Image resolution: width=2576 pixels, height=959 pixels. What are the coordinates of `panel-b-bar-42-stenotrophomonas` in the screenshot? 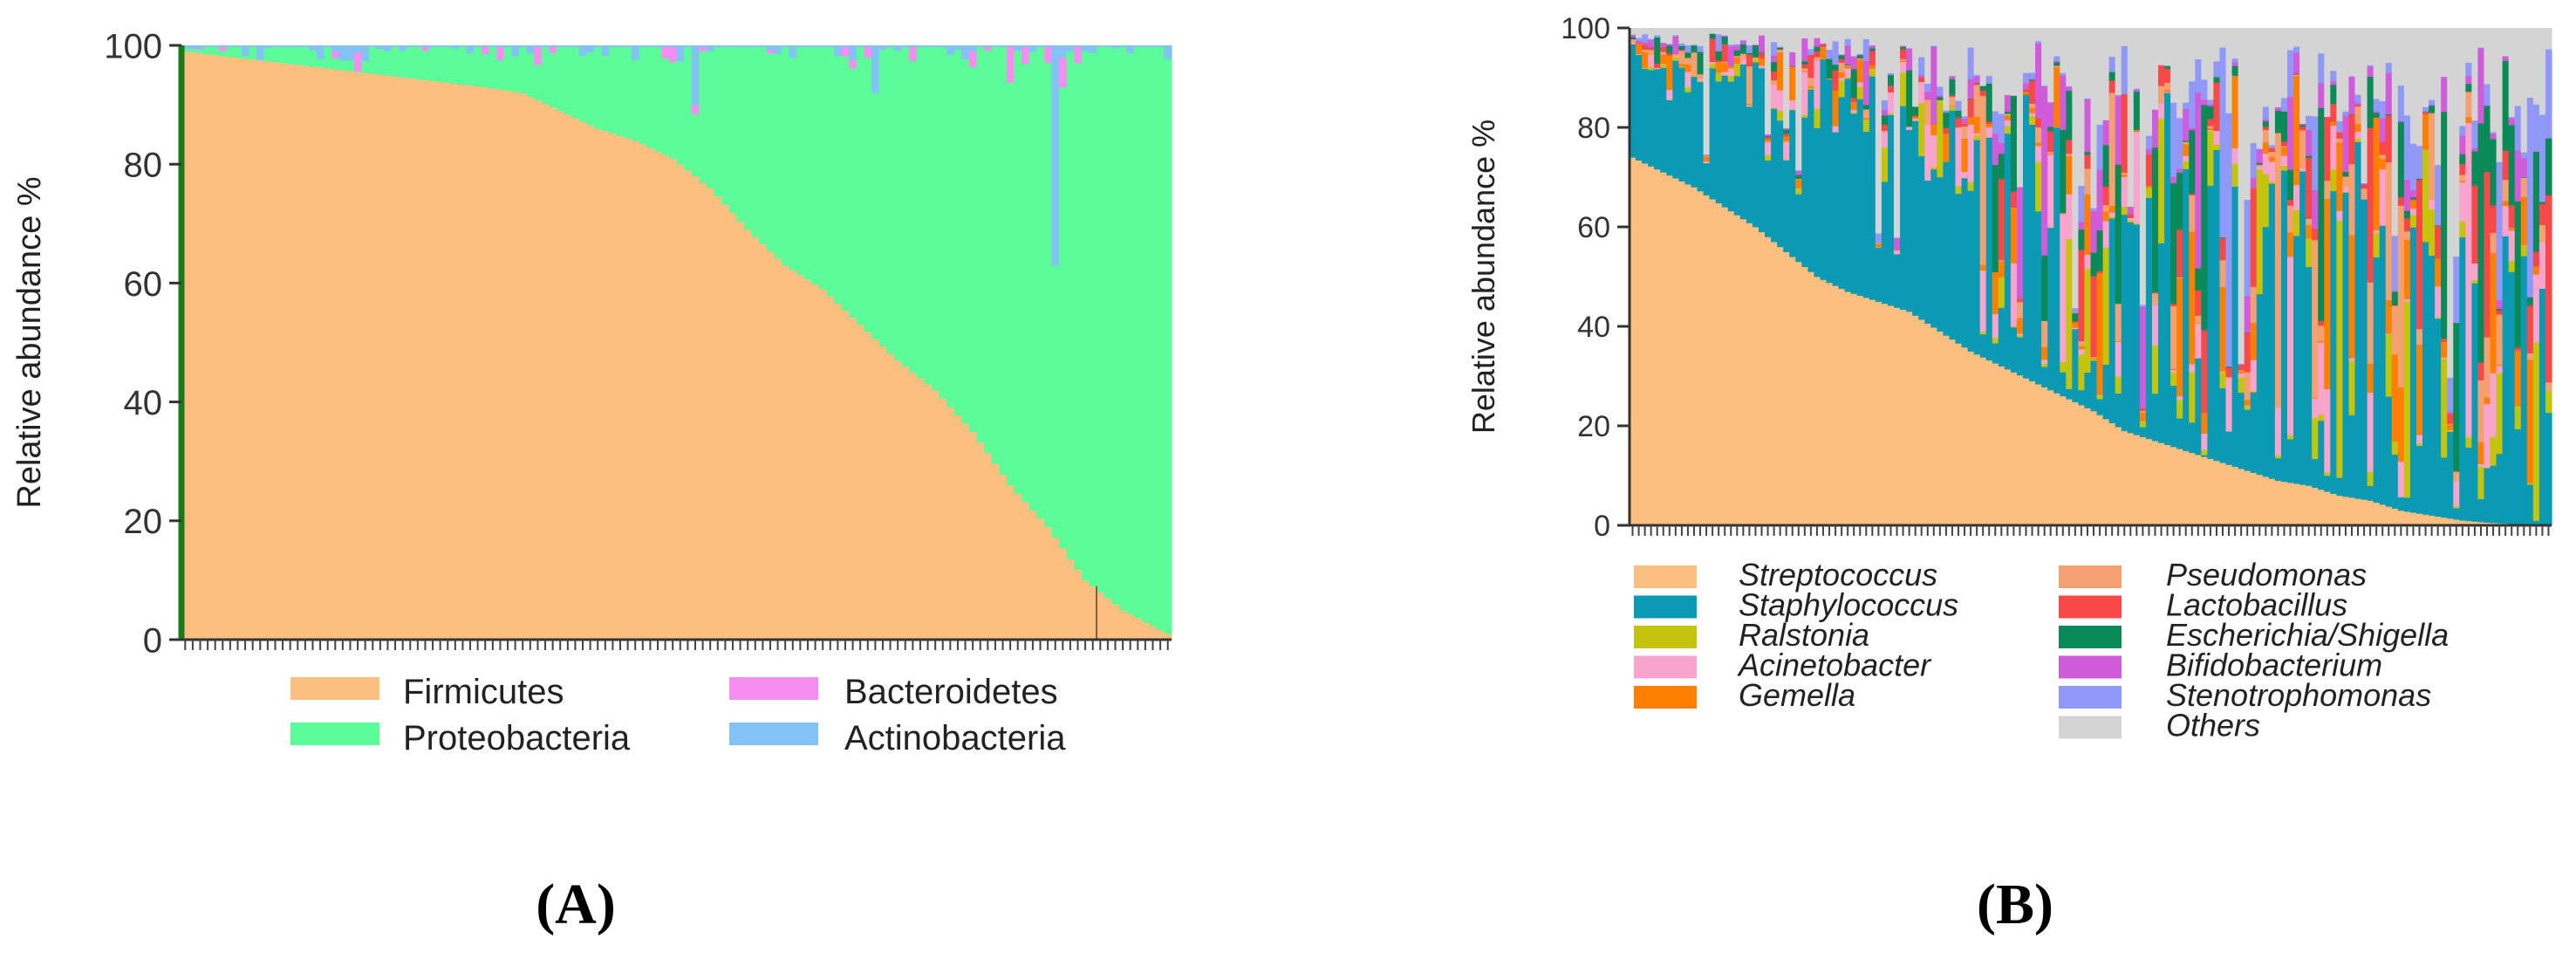 It's located at (1891, 74).